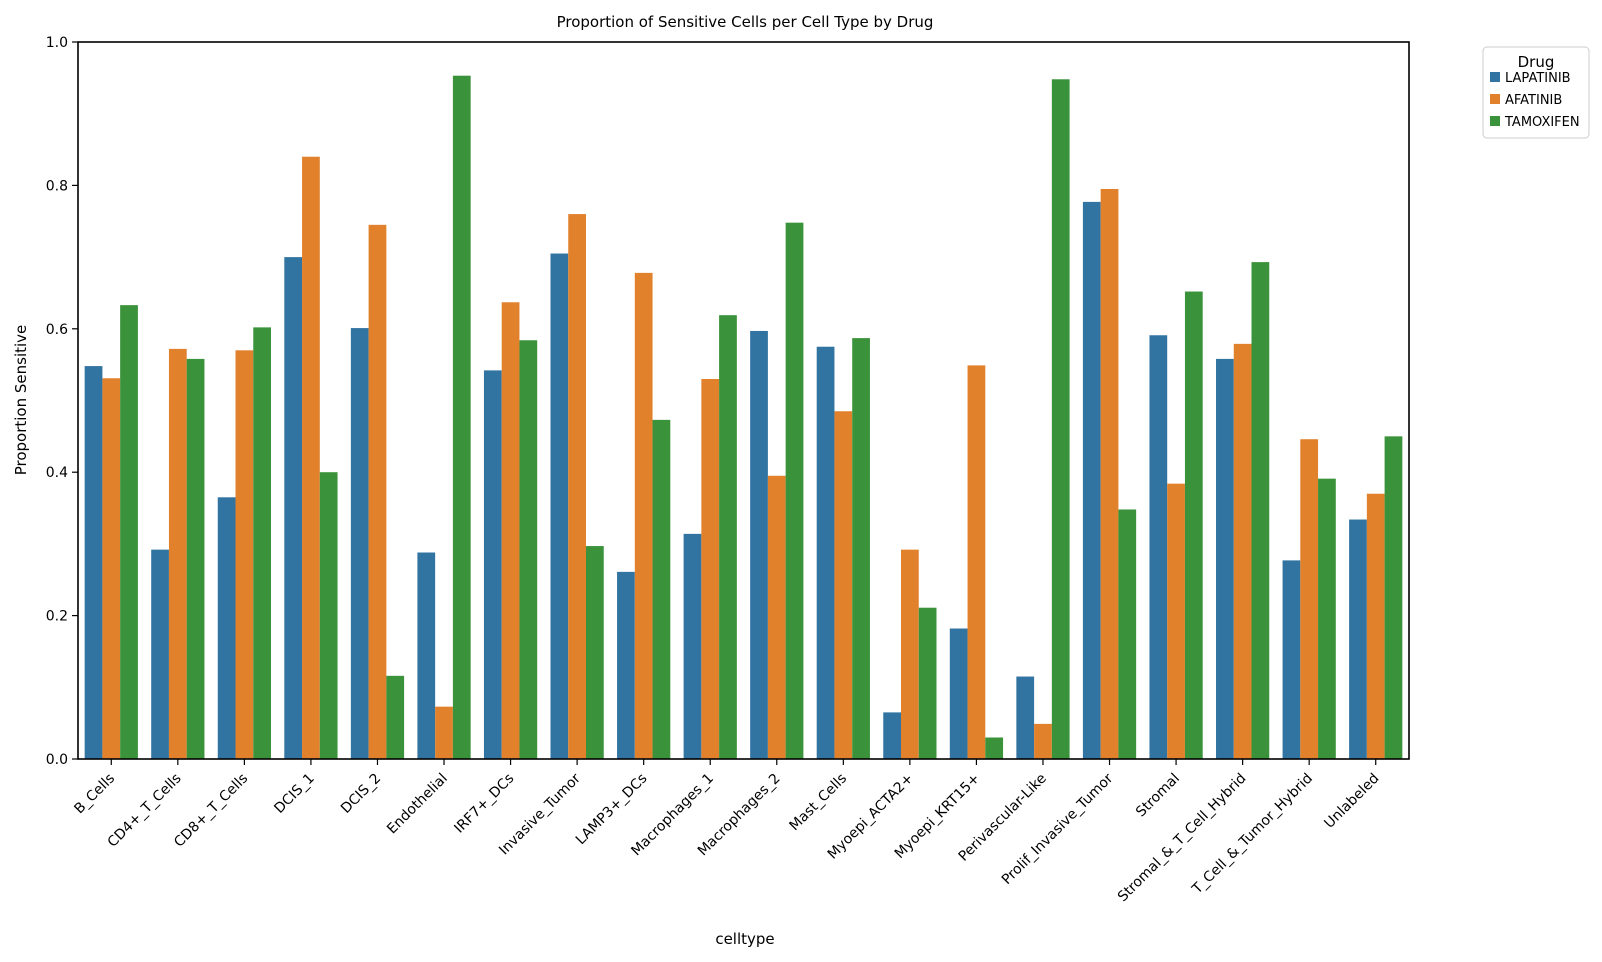  I want to click on legend-swatch-lapatinib, so click(1495, 77).